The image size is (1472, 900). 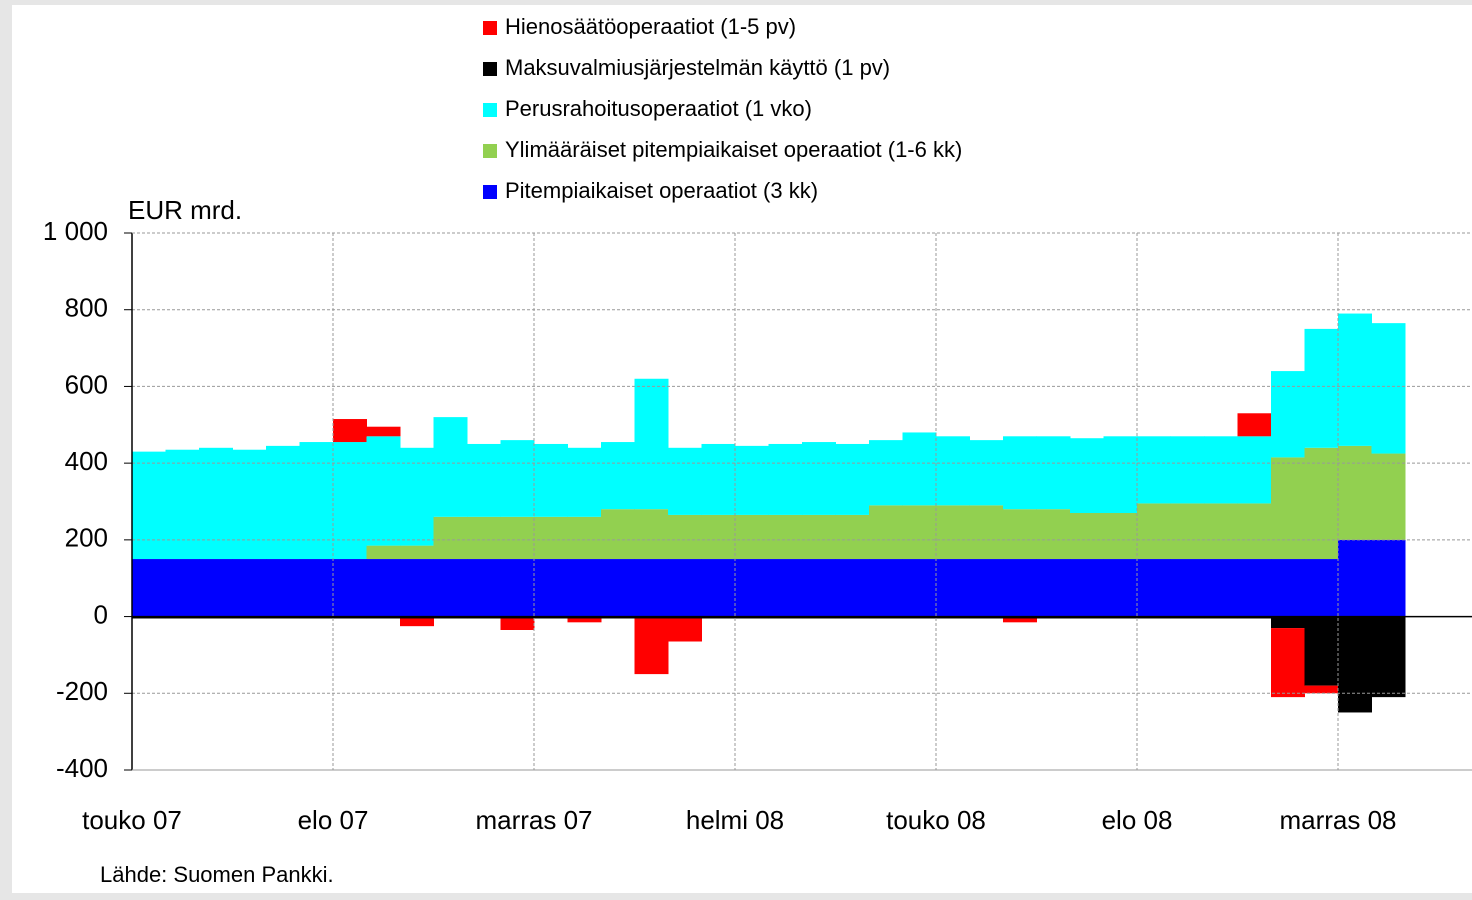 What do you see at coordinates (86, 384) in the screenshot?
I see `y-tick-label: 600` at bounding box center [86, 384].